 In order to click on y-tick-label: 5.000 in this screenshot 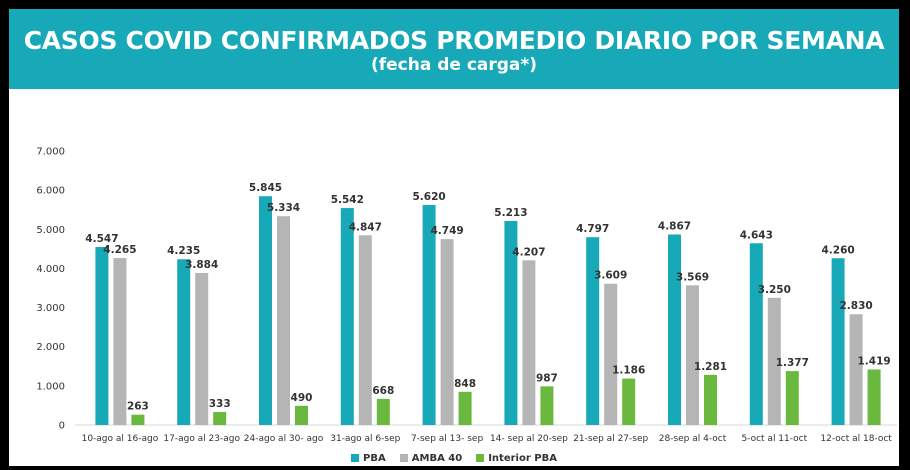, I will do `click(50, 230)`.